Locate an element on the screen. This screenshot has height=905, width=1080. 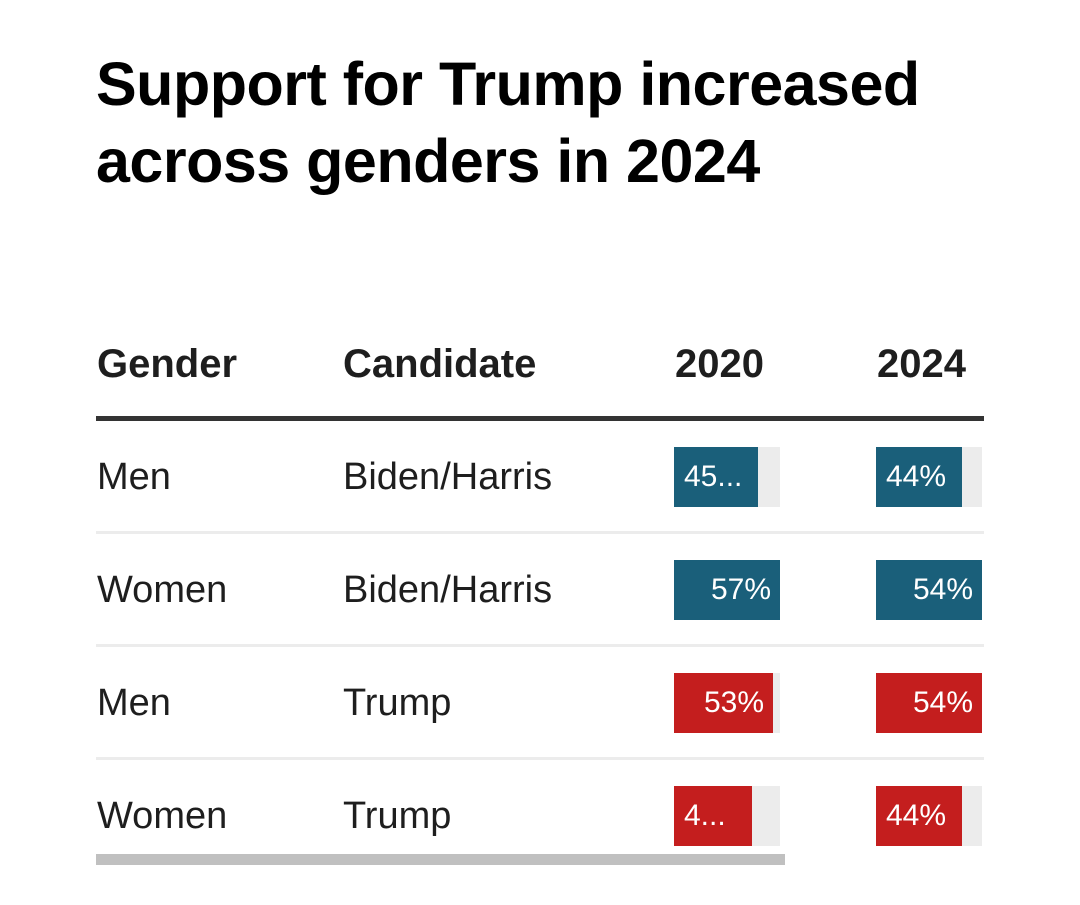
header-candidate: Candidate is located at coordinates (440, 364).